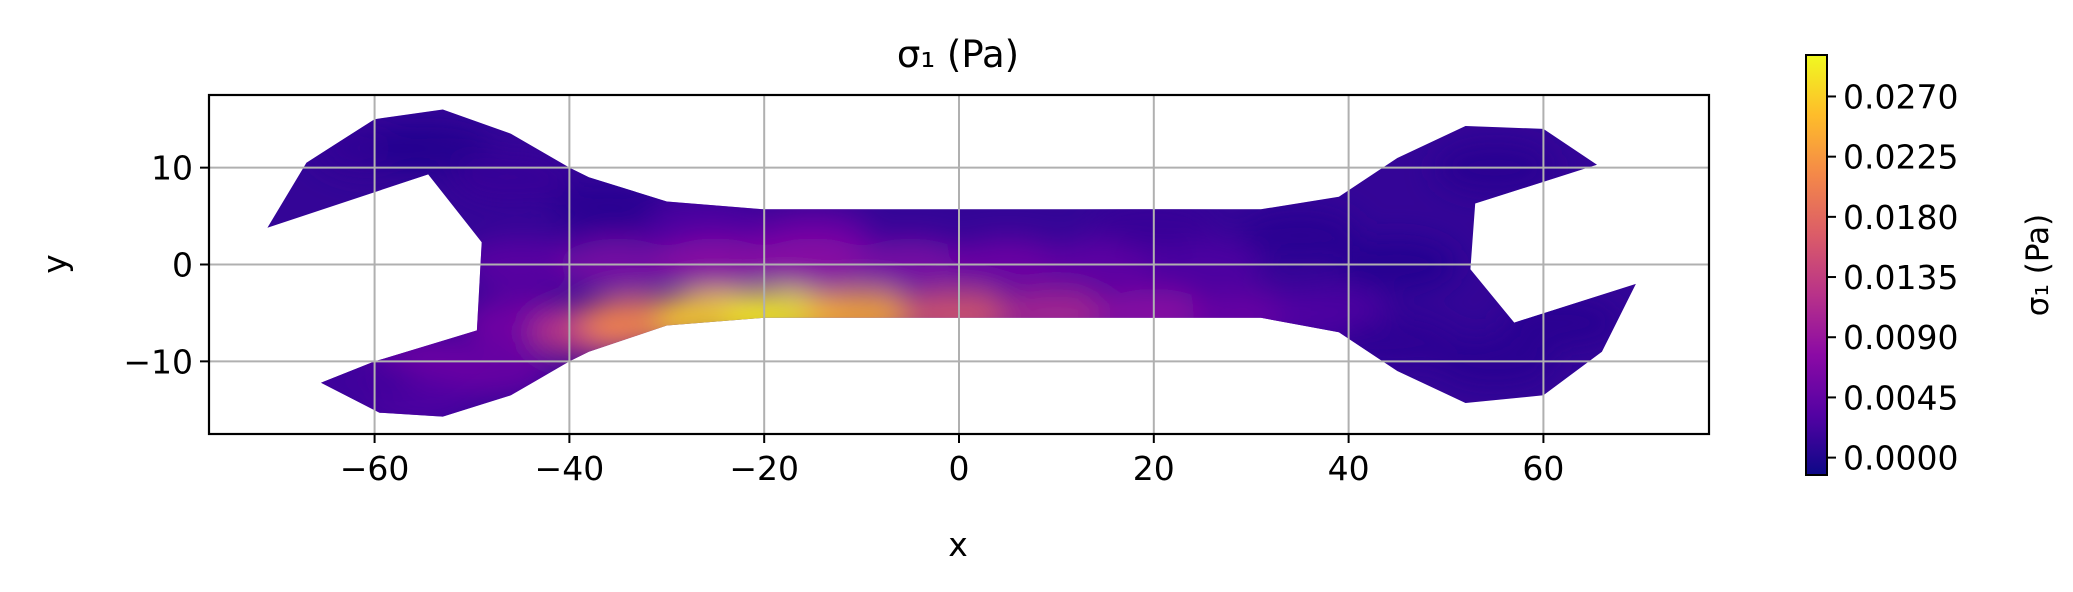 The image size is (2073, 592). I want to click on chart-title: σ₁ (Pa), so click(958, 54).